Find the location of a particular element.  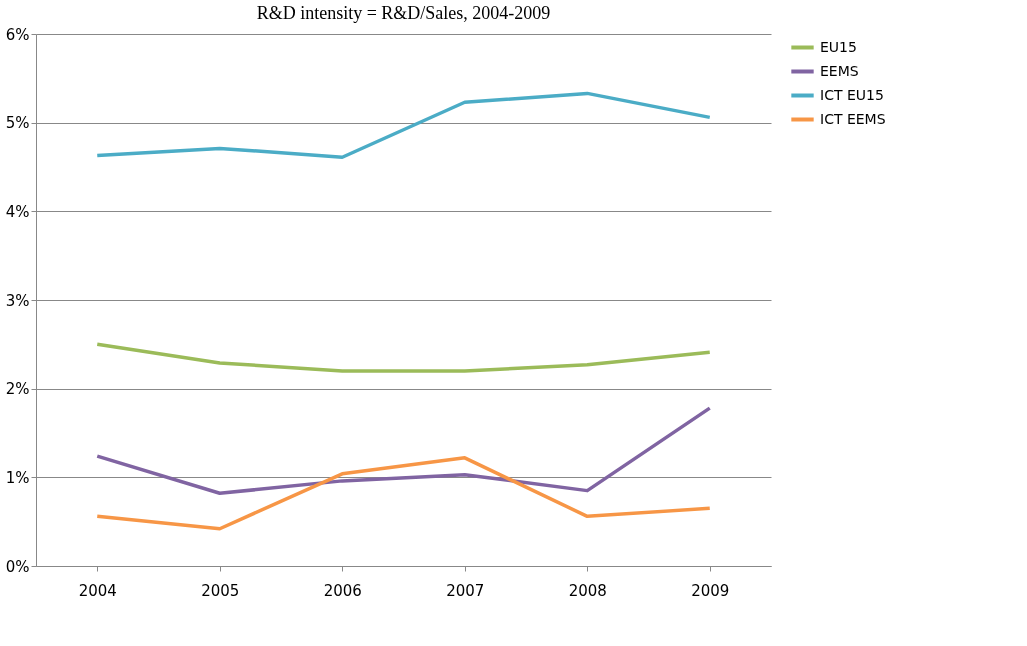

legend-label: EU15 is located at coordinates (838, 46).